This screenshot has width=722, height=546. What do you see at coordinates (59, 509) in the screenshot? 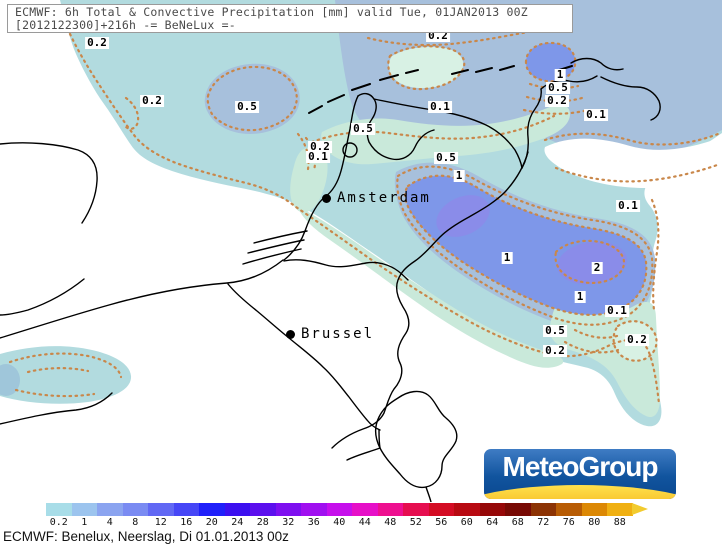
I see `colorbar-cell-0.2` at bounding box center [59, 509].